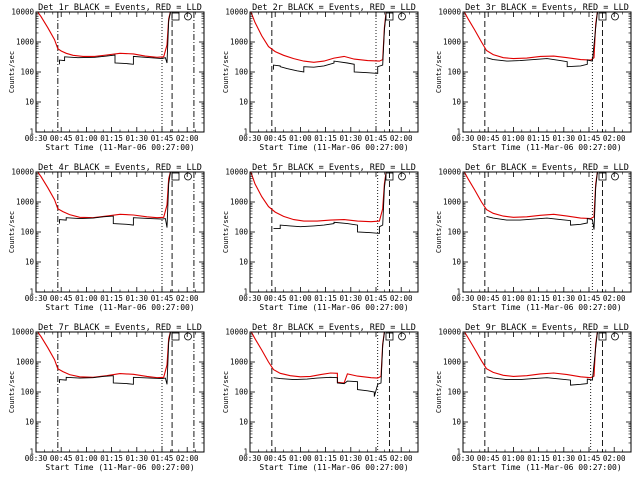 The height and width of the screenshot is (485, 640). What do you see at coordinates (120, 328) in the screenshot?
I see `chart-title: Det 7r BLACK = Events, RED = LLD` at bounding box center [120, 328].